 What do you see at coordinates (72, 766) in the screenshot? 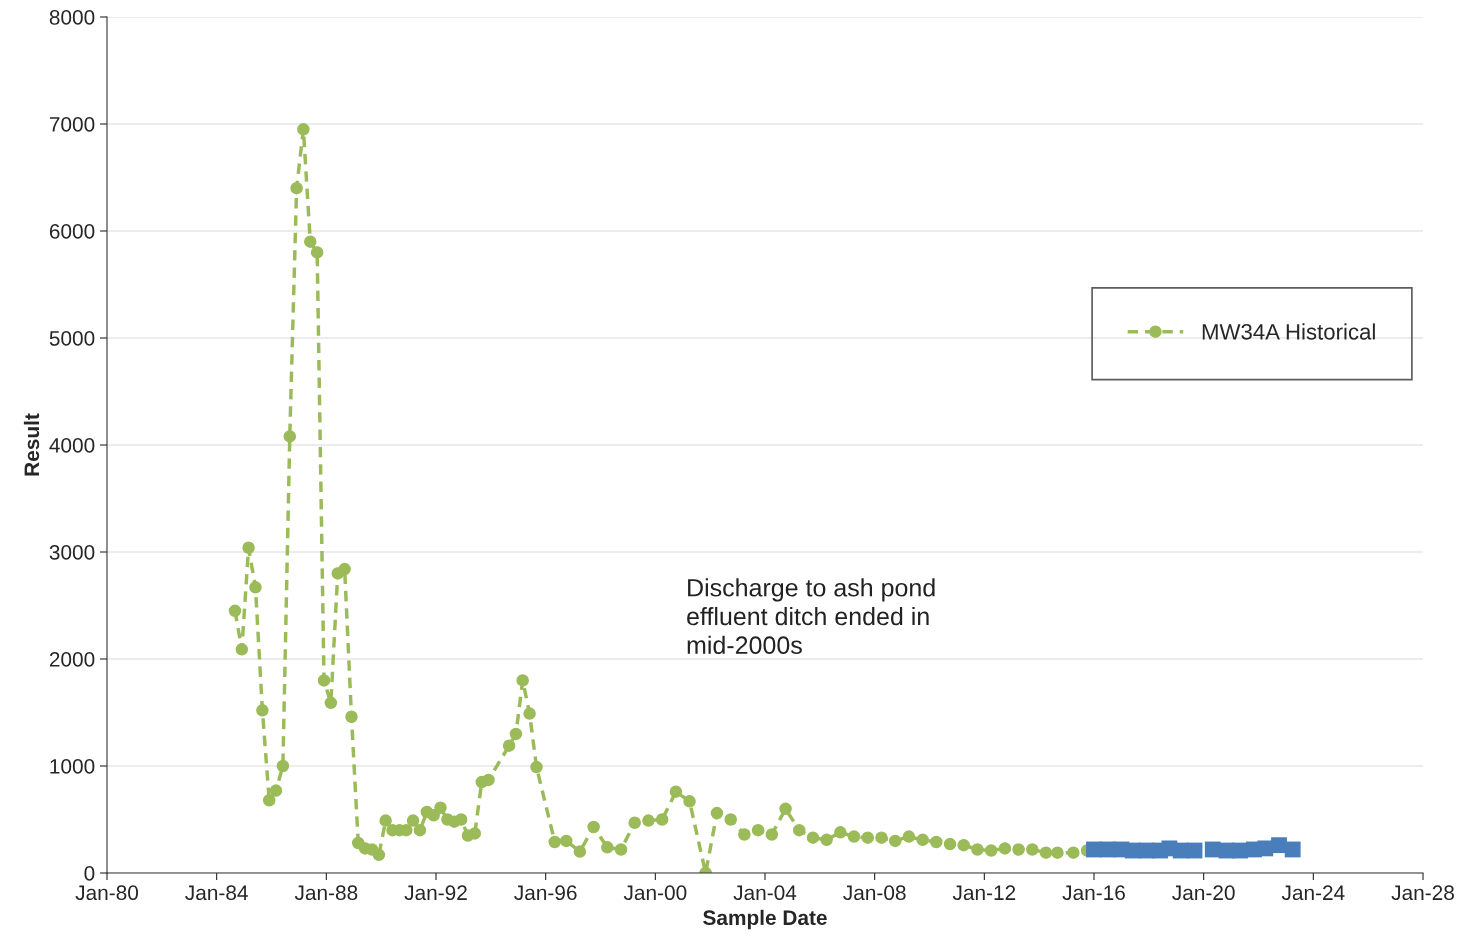
I see `y-tick-label: 1000` at bounding box center [72, 766].